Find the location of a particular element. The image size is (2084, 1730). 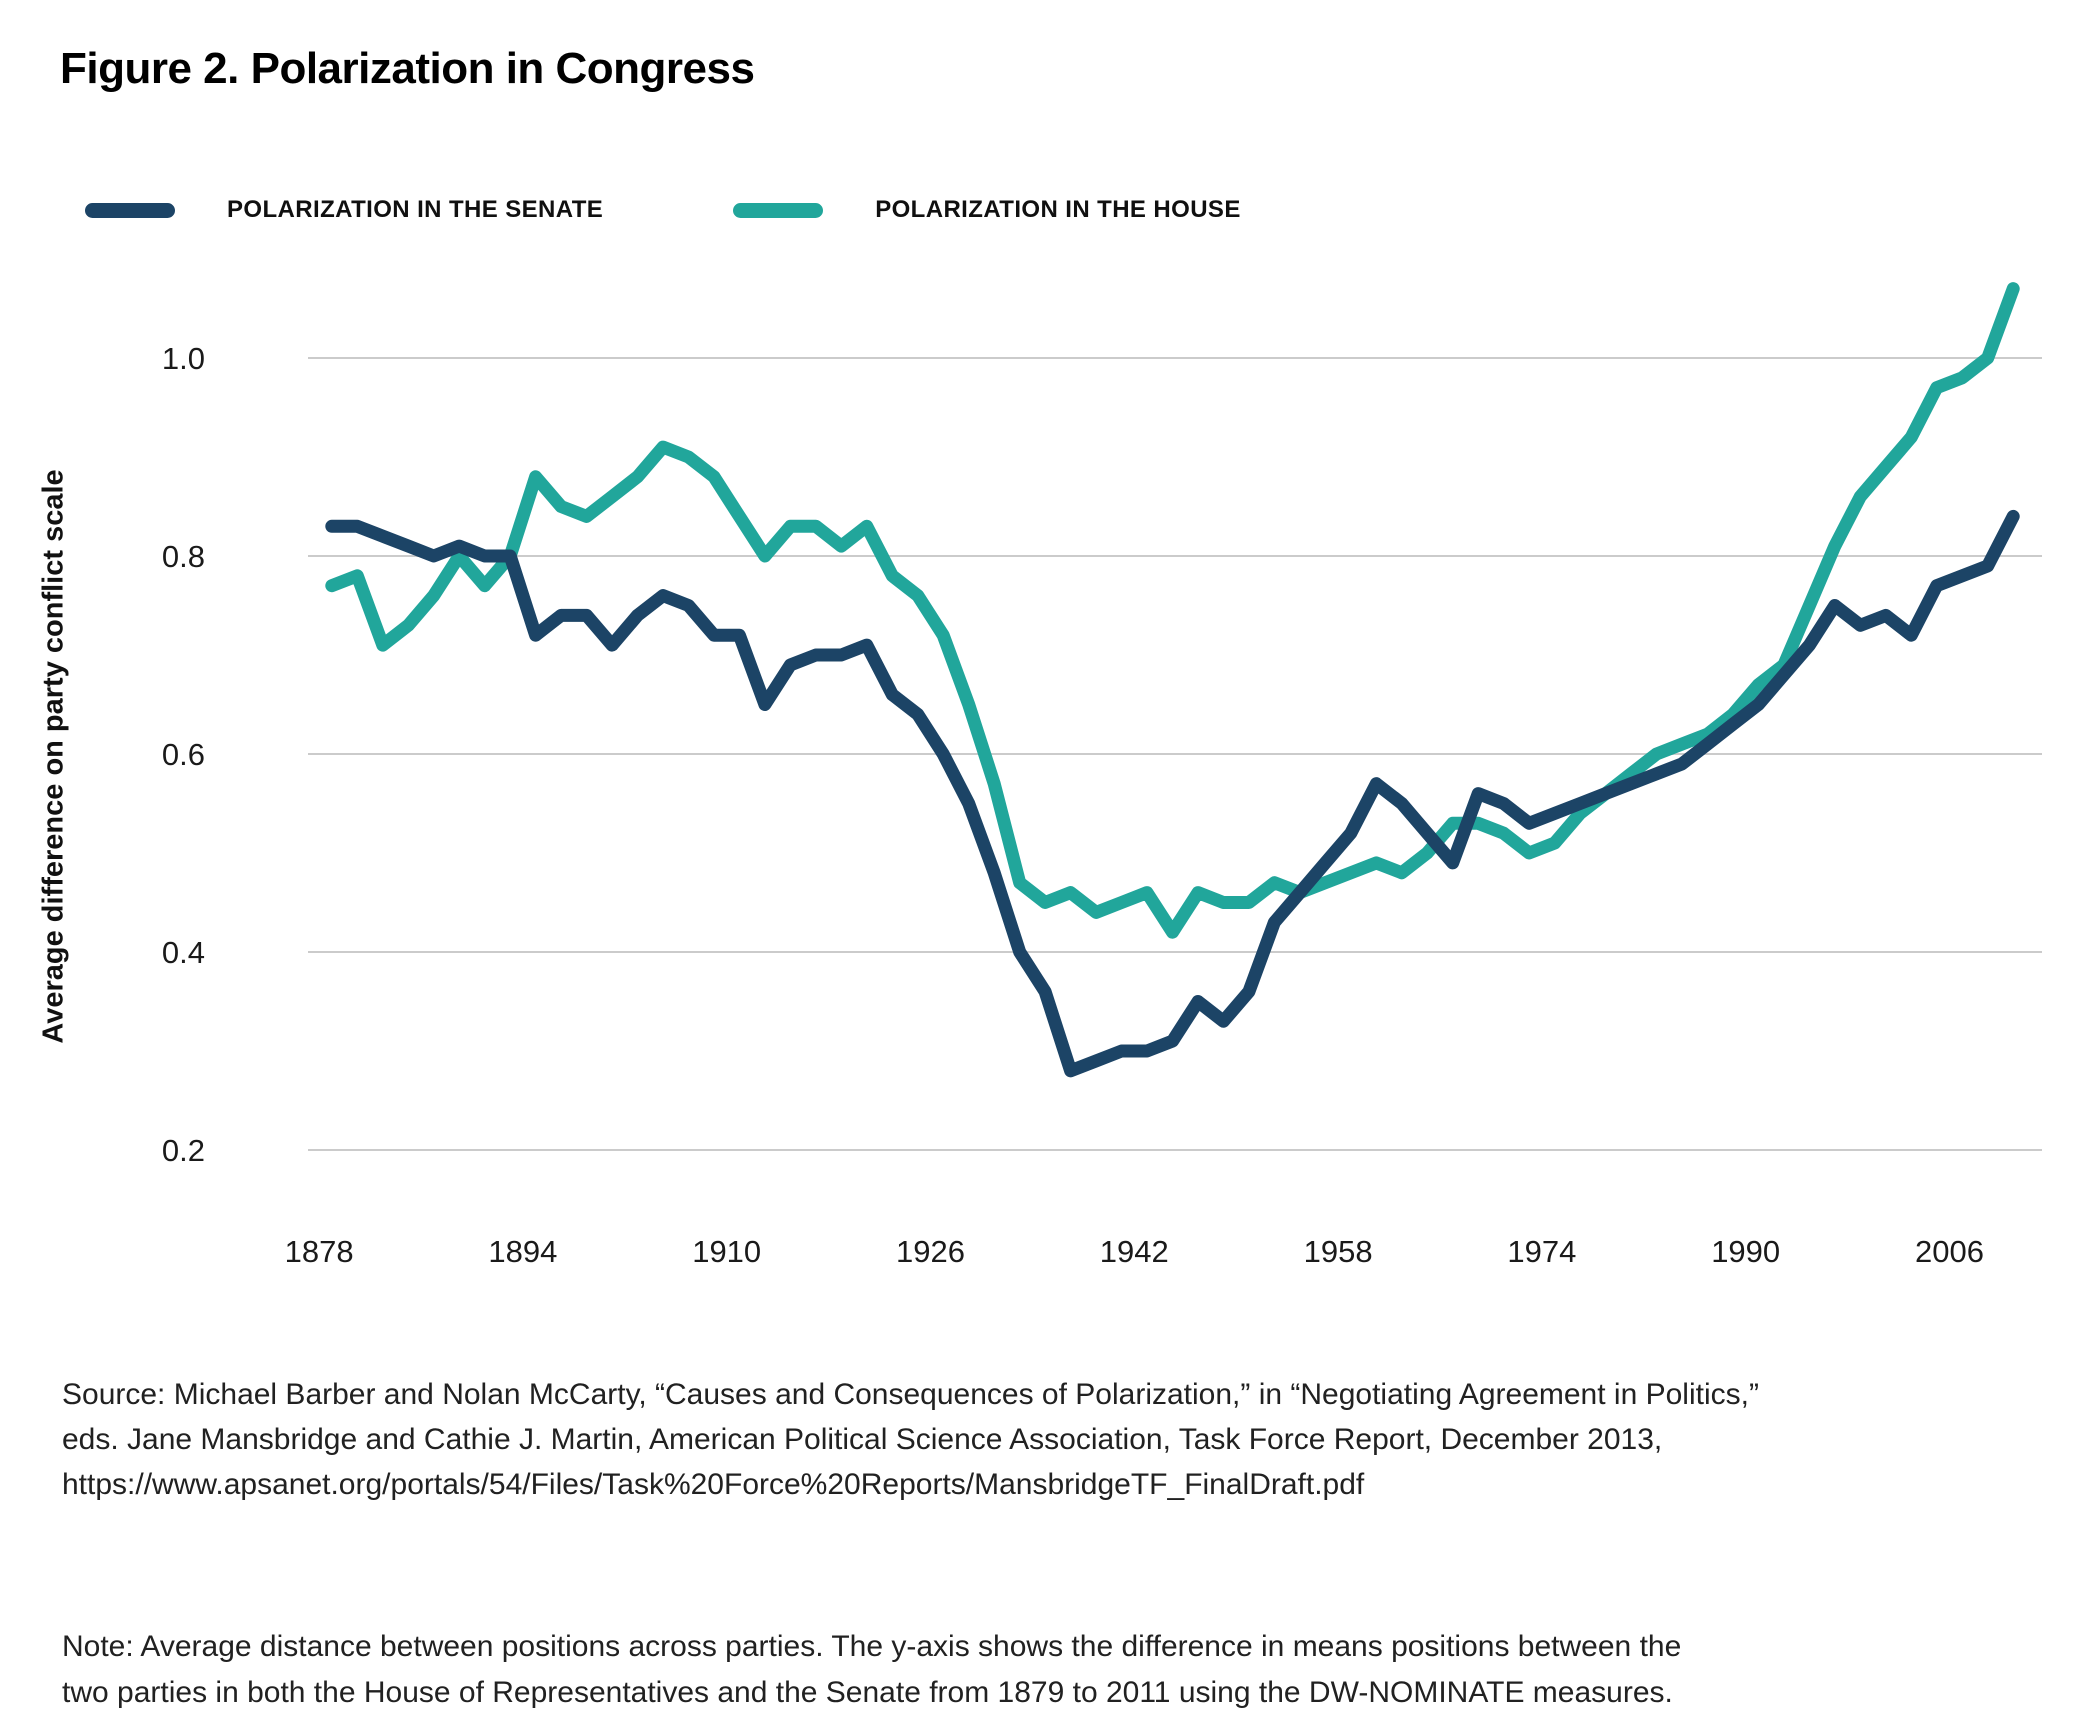

legend-item-house: POLARIZATION IN THE HOUSE is located at coordinates (987, 210).